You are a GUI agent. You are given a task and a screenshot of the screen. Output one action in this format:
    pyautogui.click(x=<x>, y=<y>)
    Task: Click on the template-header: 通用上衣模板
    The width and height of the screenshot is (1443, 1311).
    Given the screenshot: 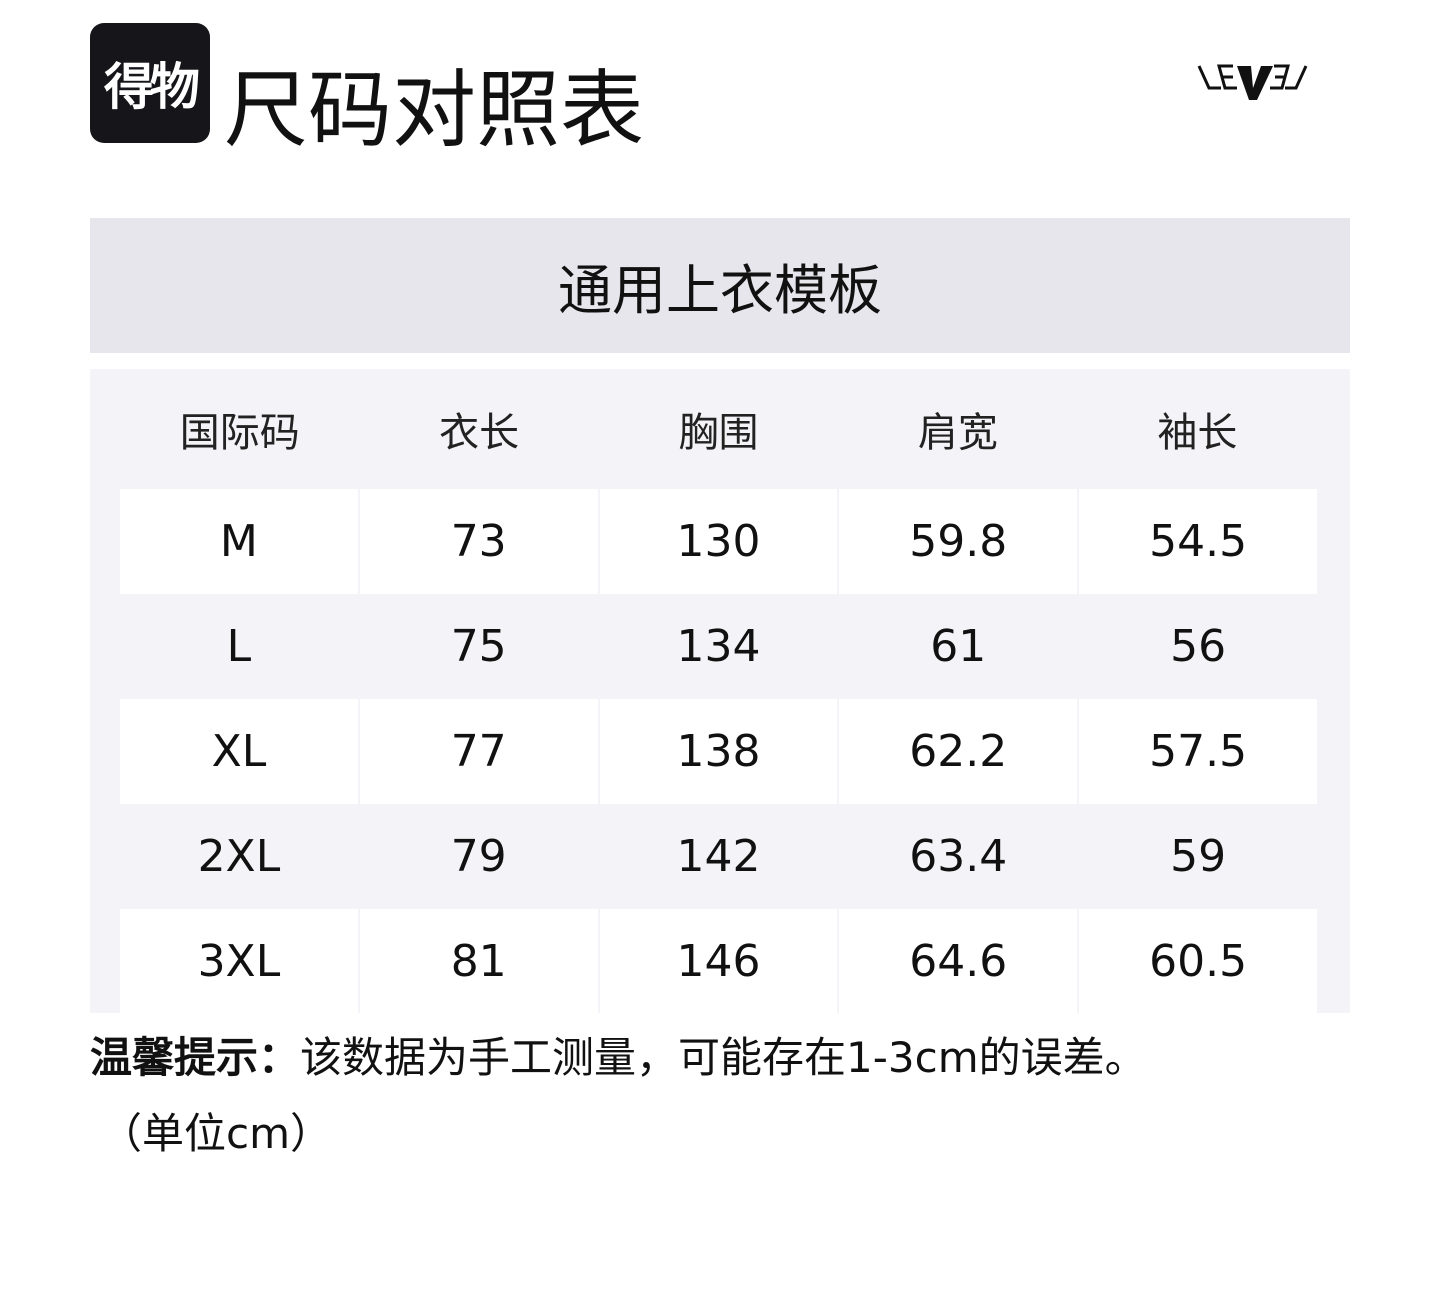 What is the action you would take?
    pyautogui.click(x=720, y=285)
    